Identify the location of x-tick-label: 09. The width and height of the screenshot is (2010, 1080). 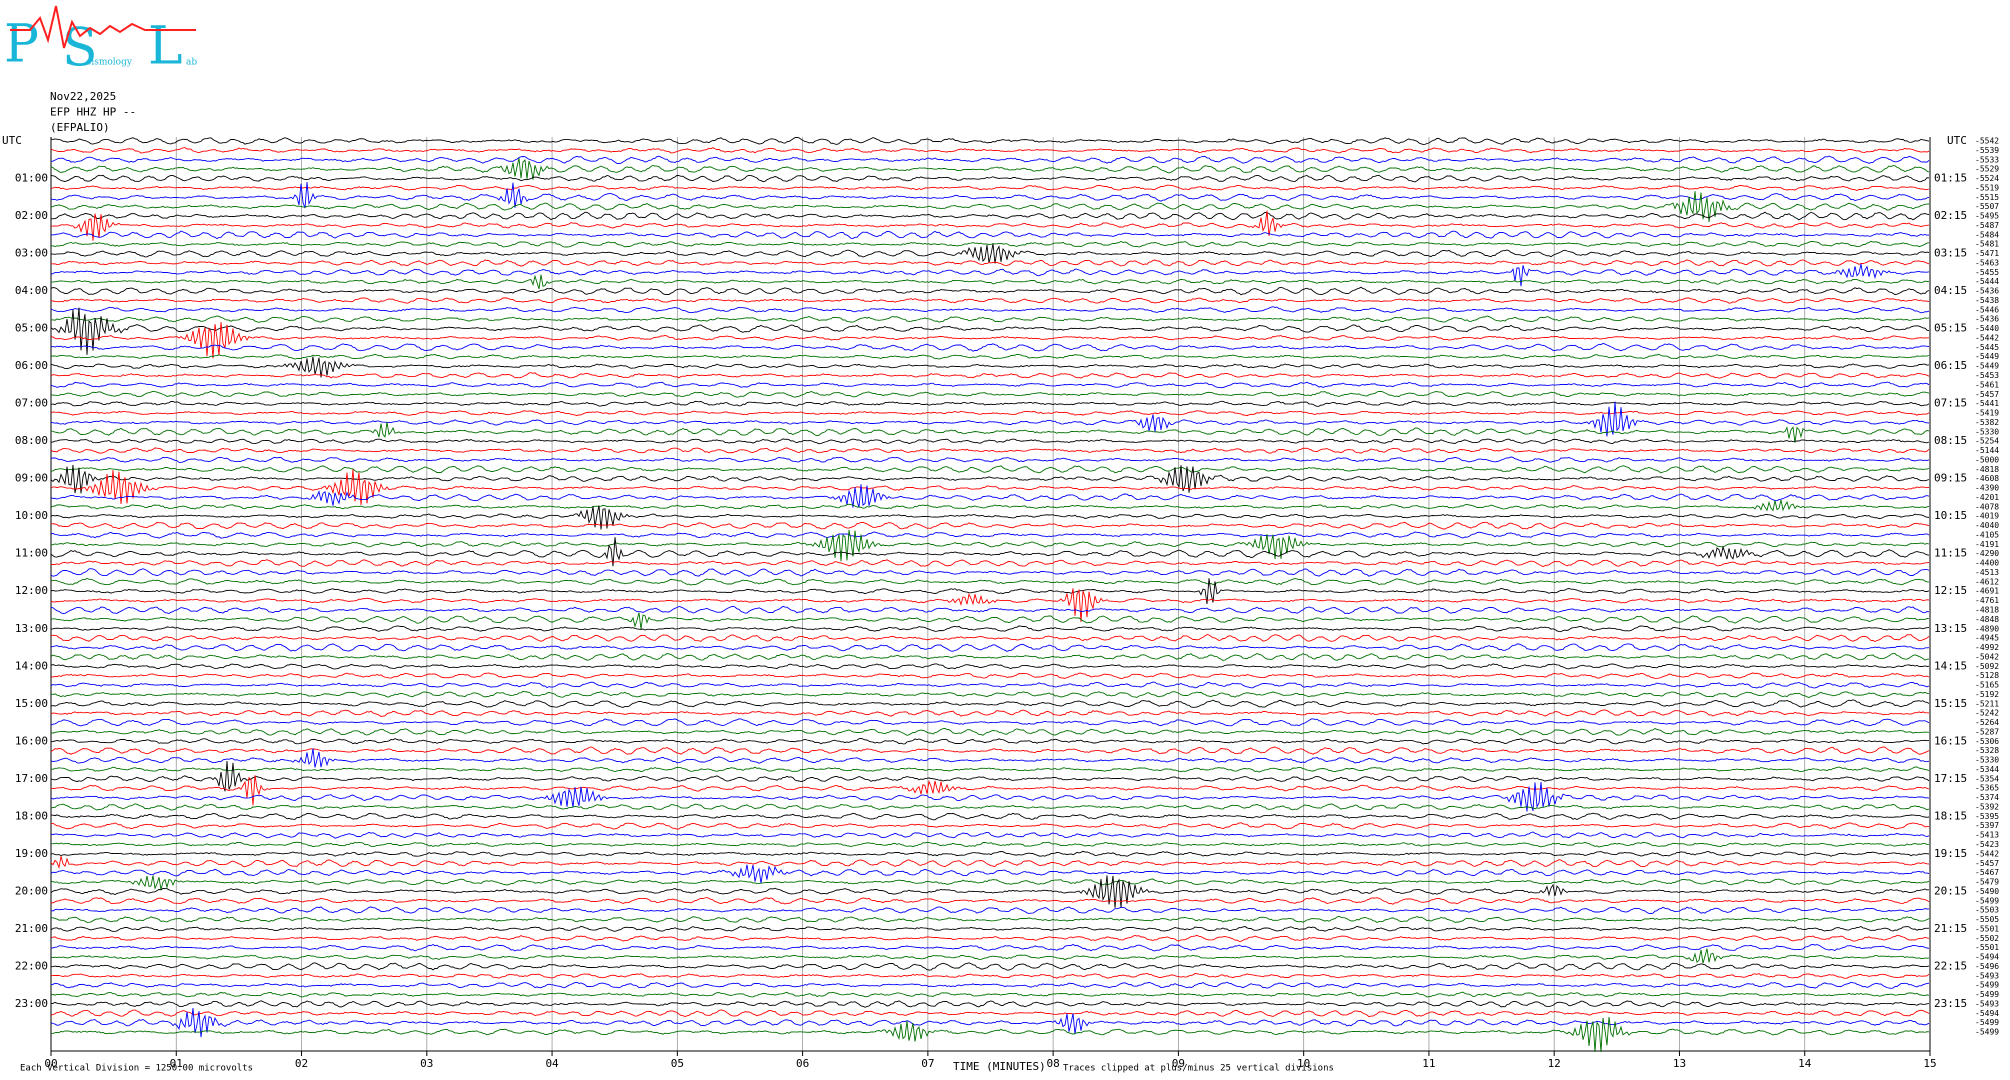
(1178, 1063).